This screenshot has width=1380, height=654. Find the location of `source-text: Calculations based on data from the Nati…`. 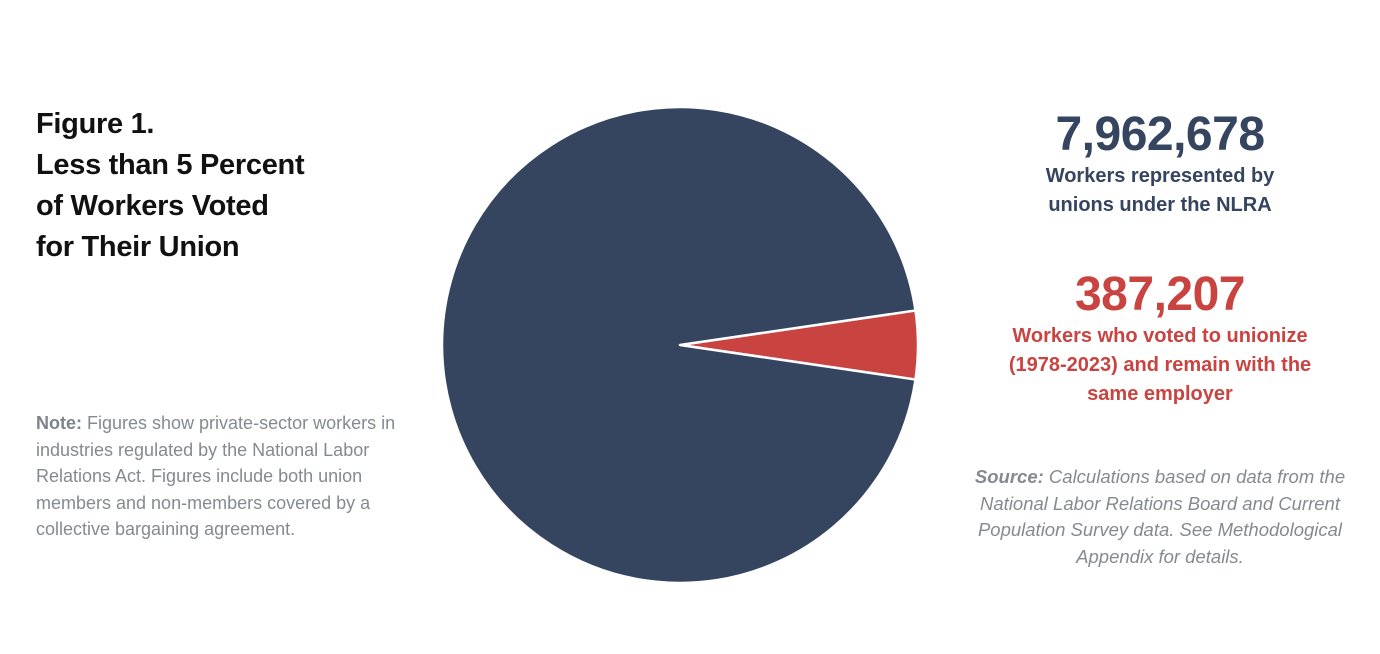

source-text: Calculations based on data from the Nati… is located at coordinates (1161, 516).